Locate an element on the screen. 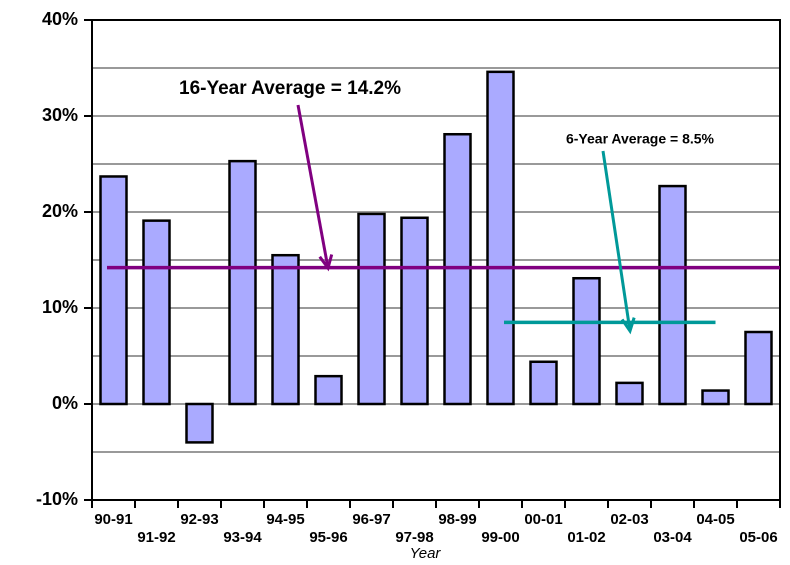 The height and width of the screenshot is (565, 790). x-tick-label: 96-97 is located at coordinates (371, 519).